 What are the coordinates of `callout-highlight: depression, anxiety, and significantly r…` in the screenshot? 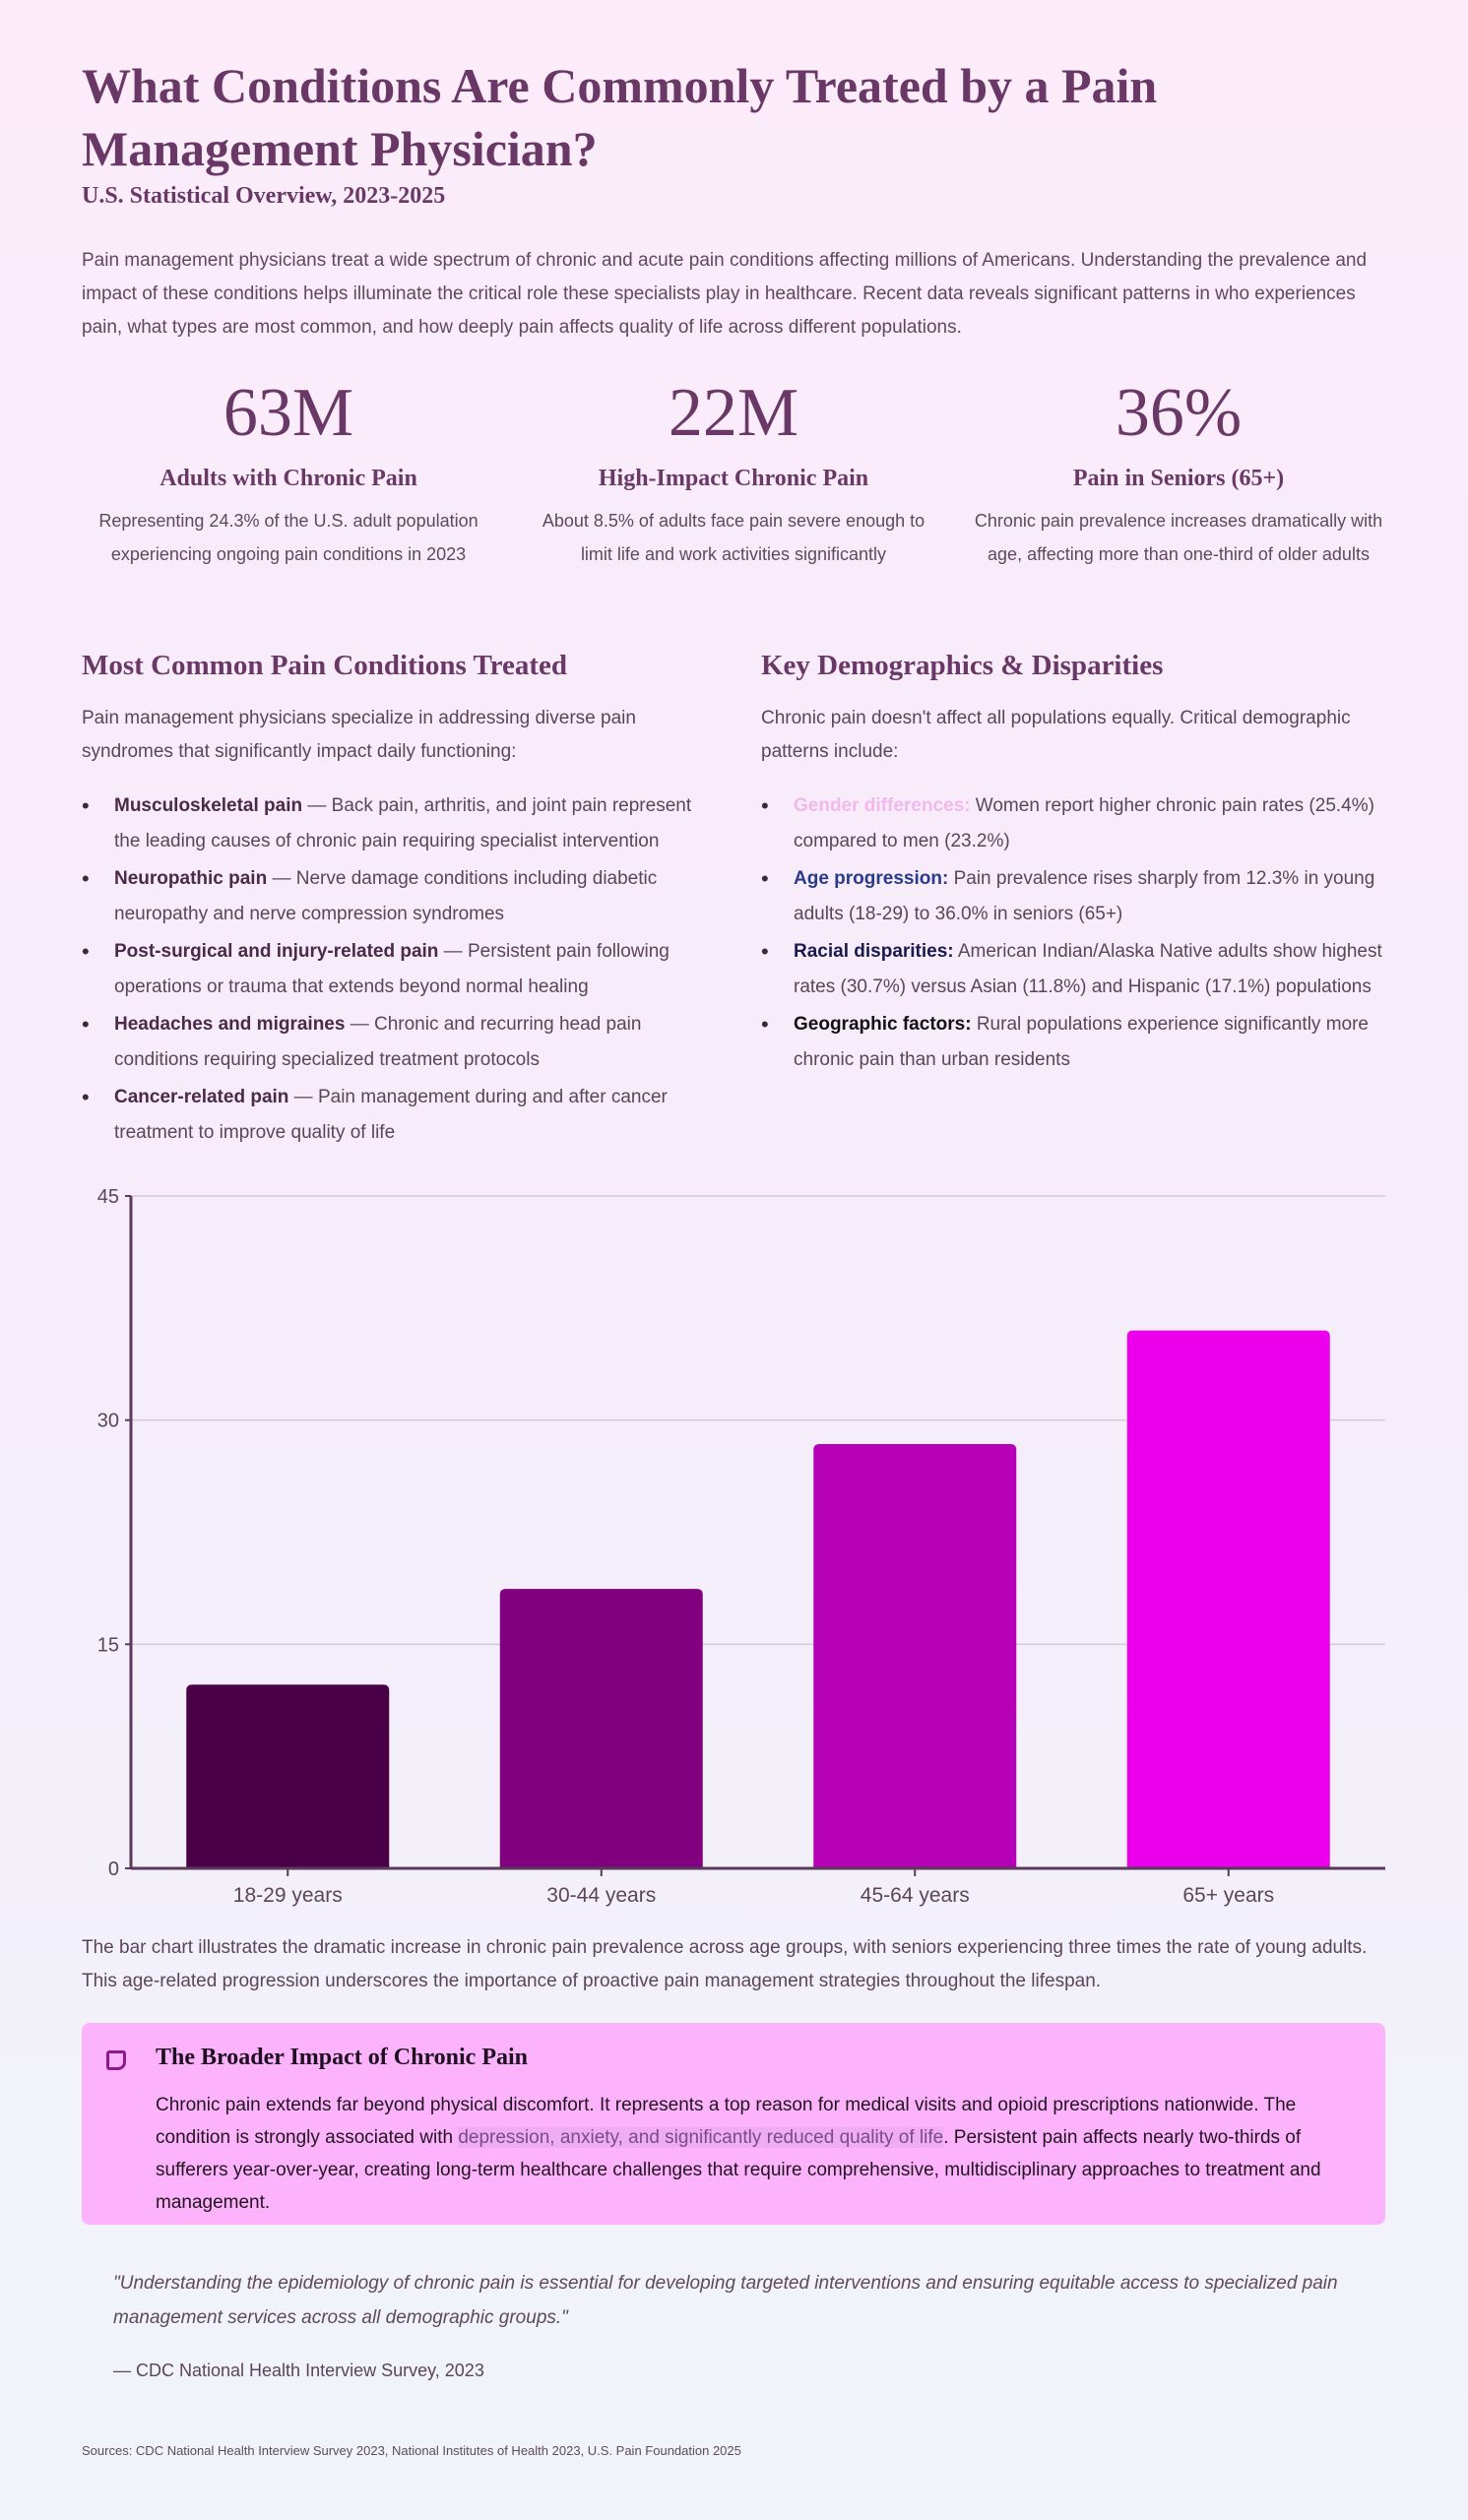 It's located at (701, 2137).